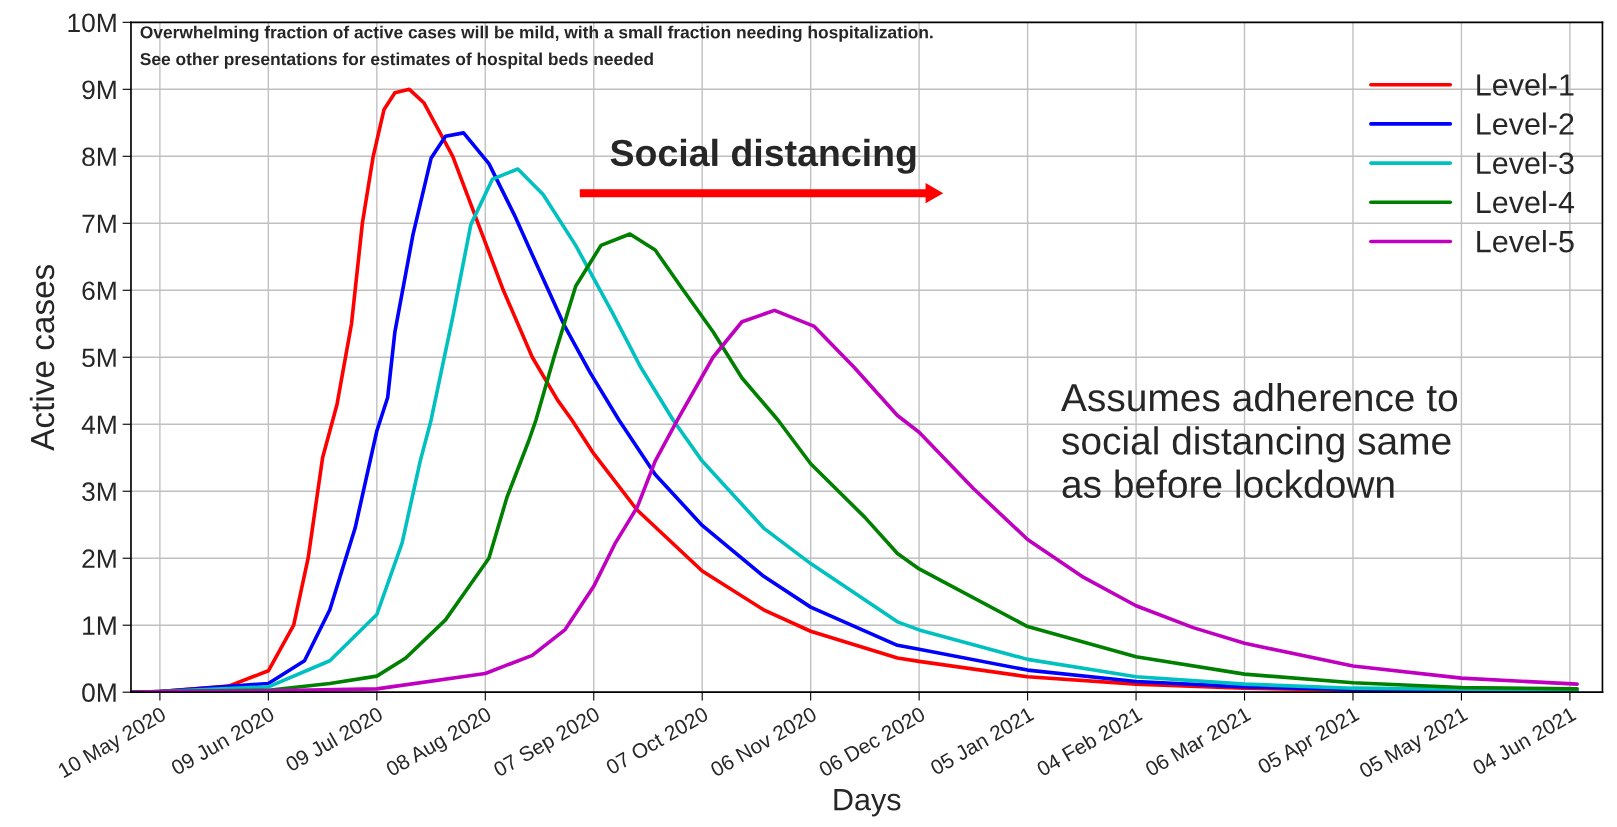  What do you see at coordinates (763, 742) in the screenshot?
I see `x-tick-label: 06 Nov 2020` at bounding box center [763, 742].